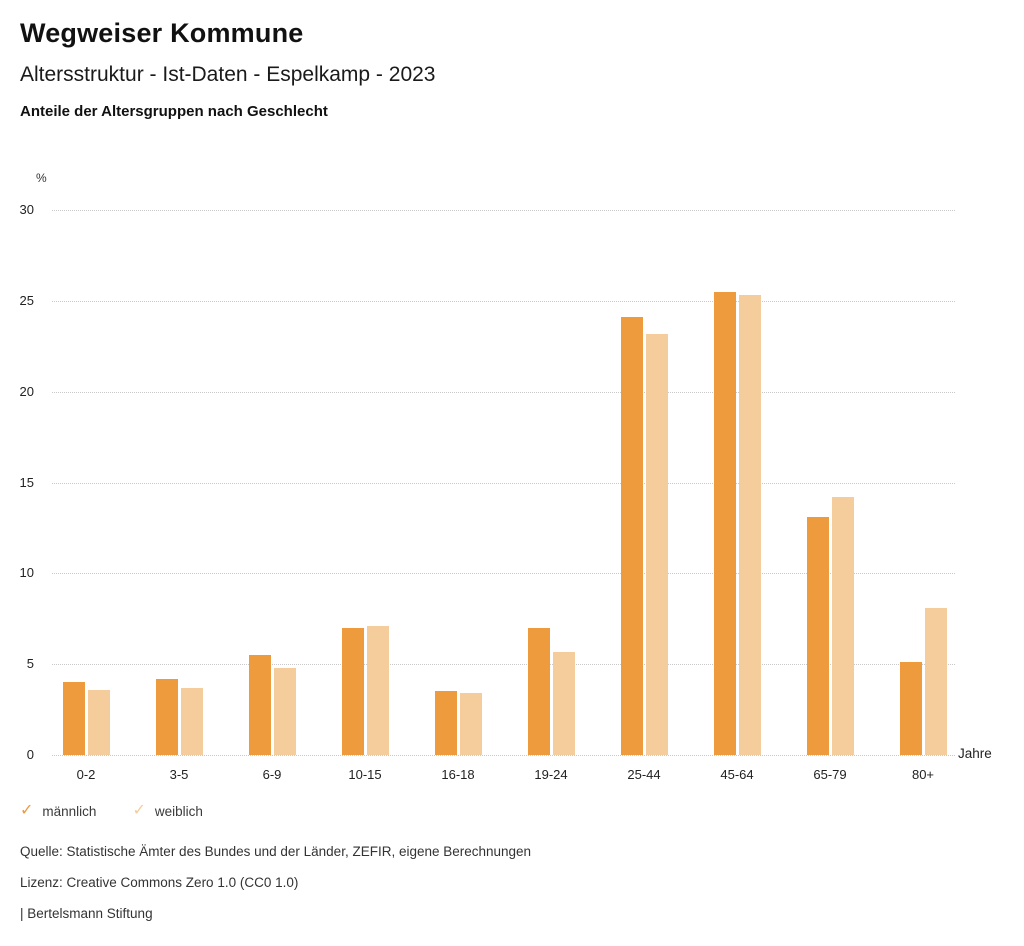 The height and width of the screenshot is (946, 1024). Describe the element at coordinates (458, 774) in the screenshot. I see `x-tick-label-16-18: 16-18` at that location.